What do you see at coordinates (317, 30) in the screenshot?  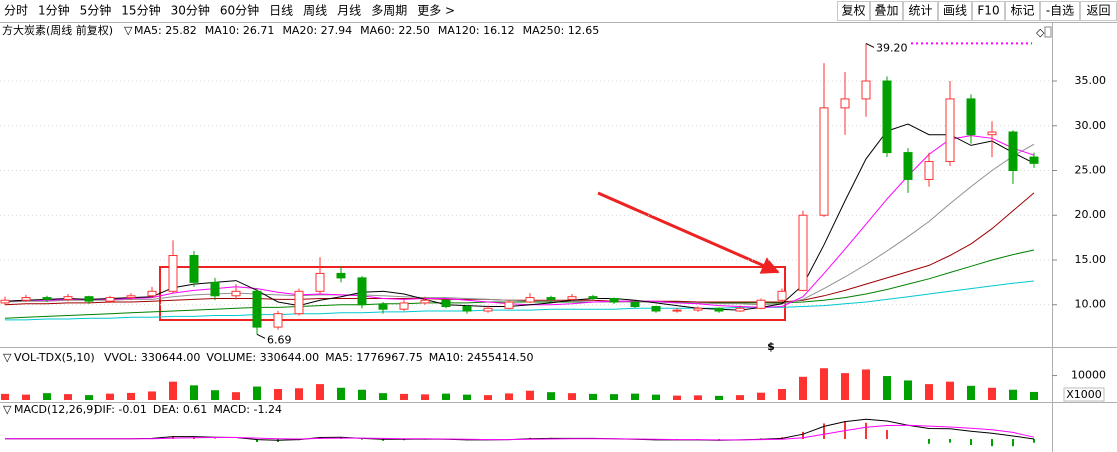 I see `legend-entry: MA20: 27.94` at bounding box center [317, 30].